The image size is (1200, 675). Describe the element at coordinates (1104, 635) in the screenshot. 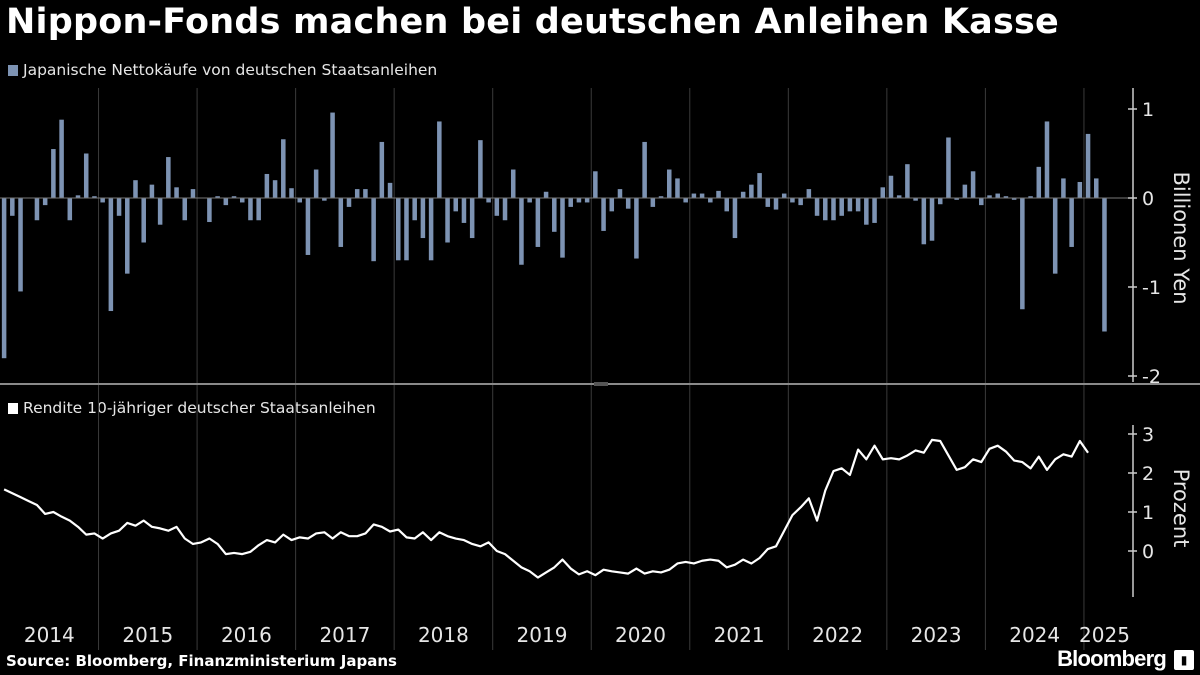

I see `x-tick-label: 2025` at that location.